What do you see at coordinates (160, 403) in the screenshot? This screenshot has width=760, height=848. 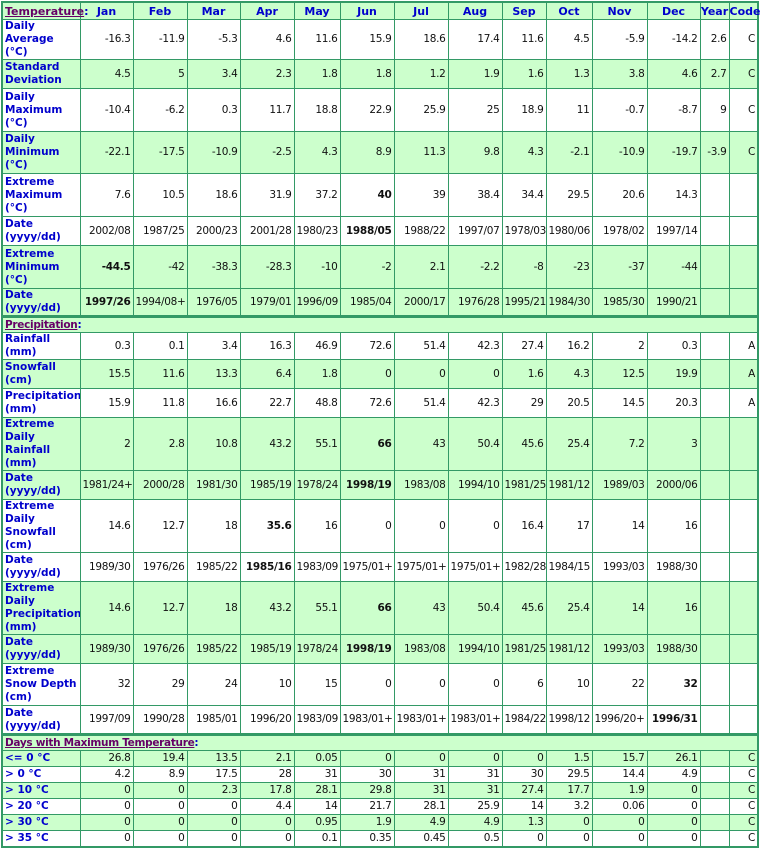 I see `value-cell: 11.8` at bounding box center [160, 403].